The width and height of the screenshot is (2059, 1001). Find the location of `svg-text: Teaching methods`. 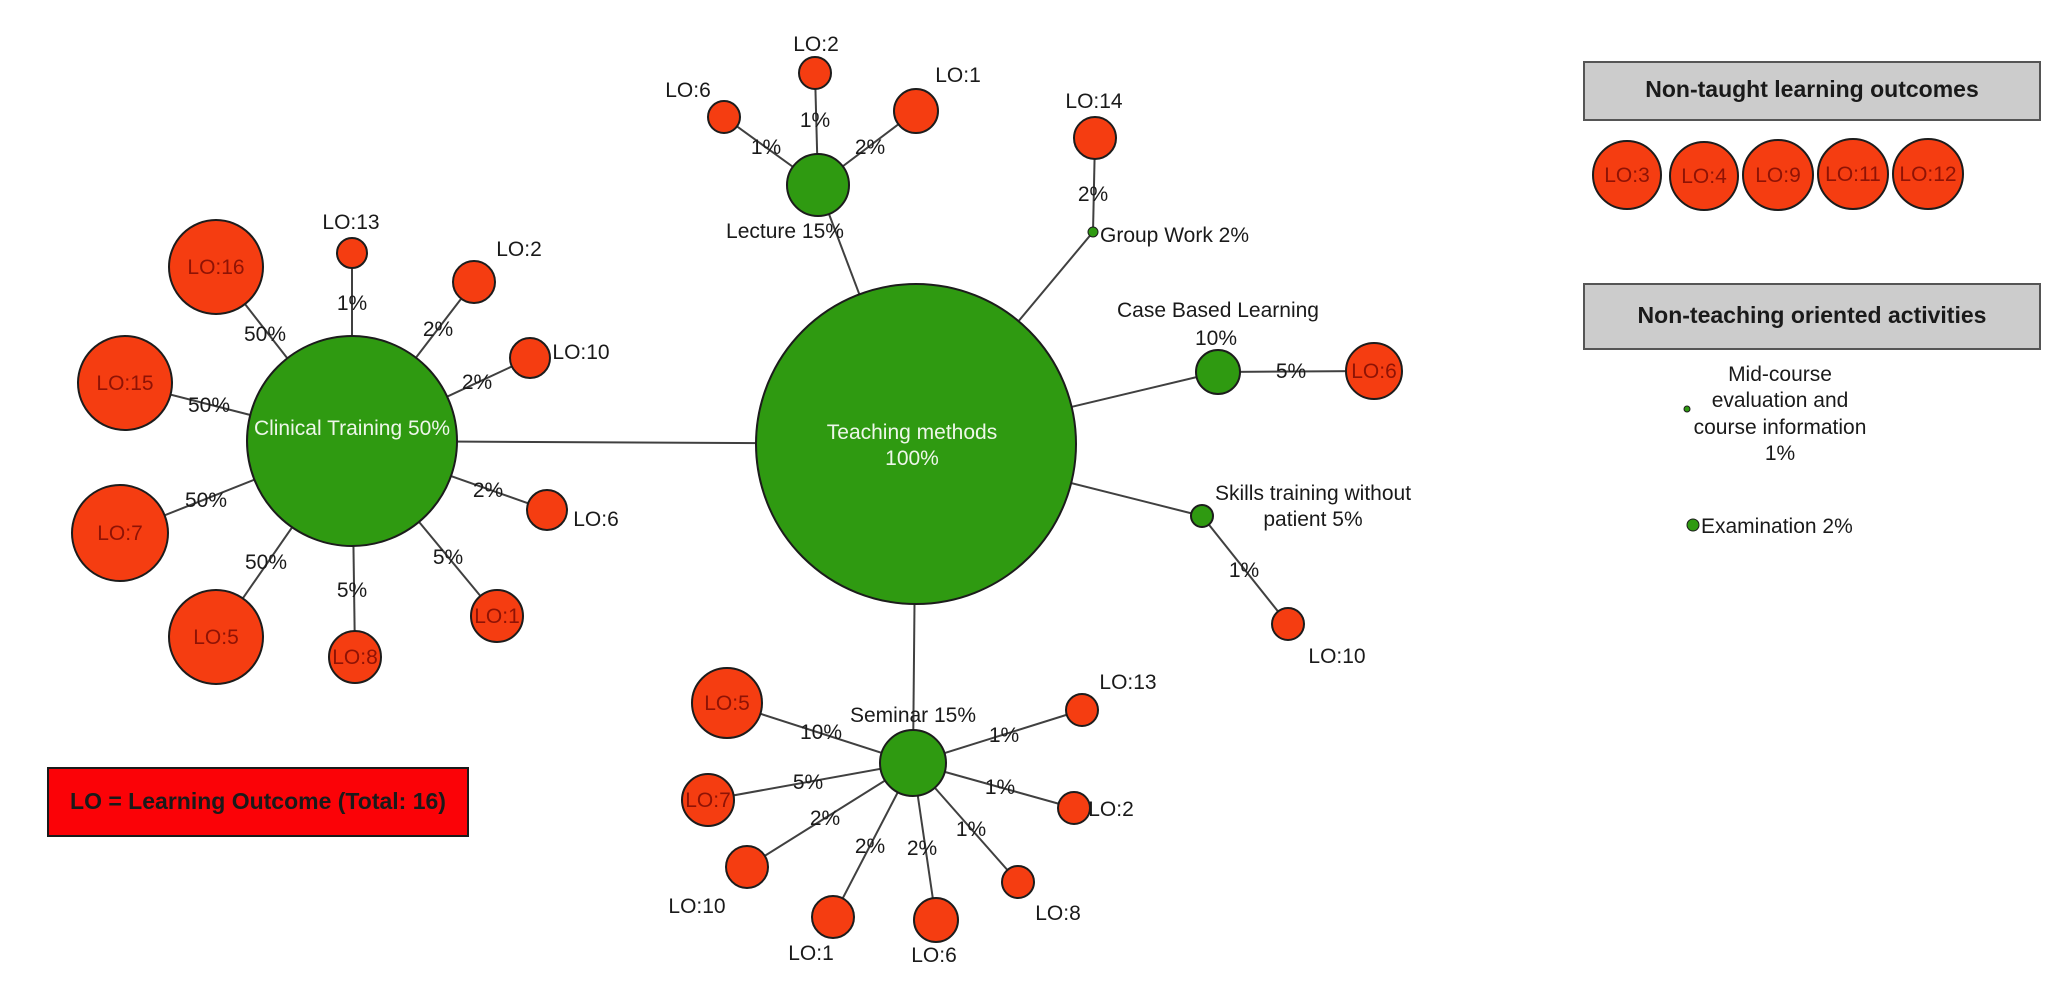

svg-text: Teaching methods is located at coordinates (912, 432).